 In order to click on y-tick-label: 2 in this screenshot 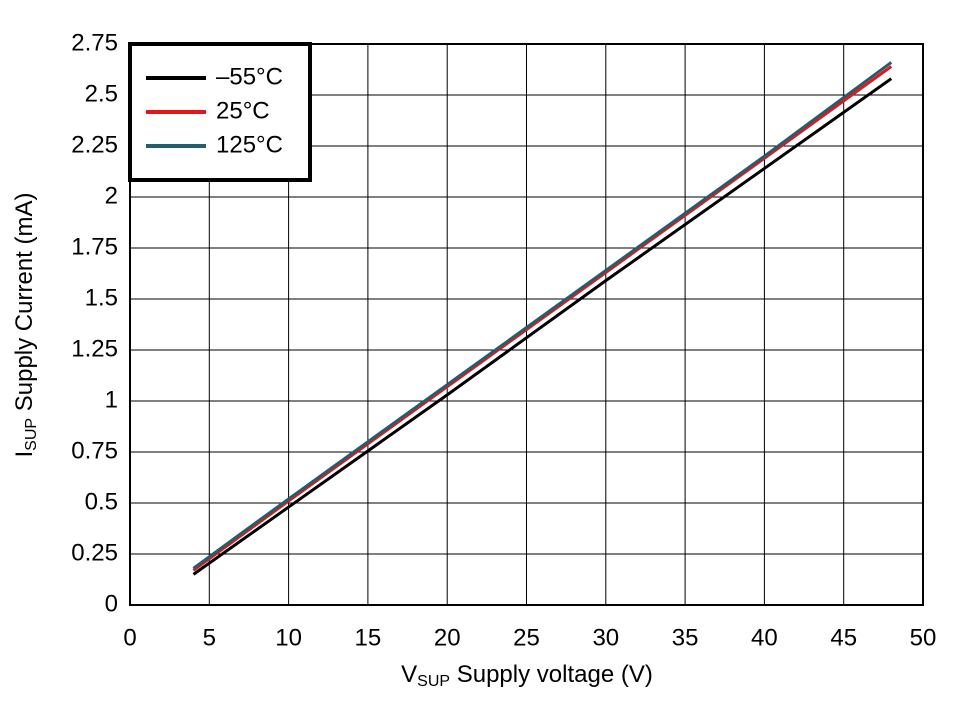, I will do `click(111, 195)`.